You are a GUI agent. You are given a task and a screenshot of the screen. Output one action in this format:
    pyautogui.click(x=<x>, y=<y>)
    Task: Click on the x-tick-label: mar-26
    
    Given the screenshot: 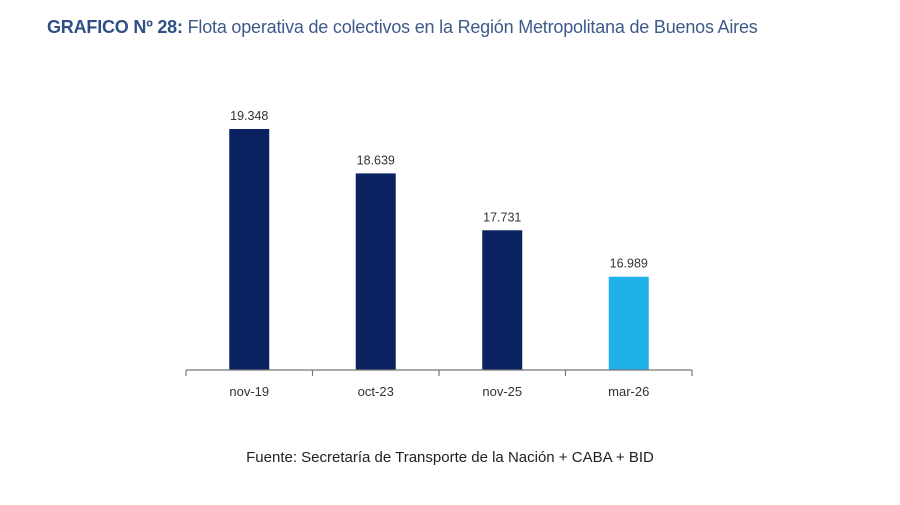 What is the action you would take?
    pyautogui.click(x=628, y=391)
    